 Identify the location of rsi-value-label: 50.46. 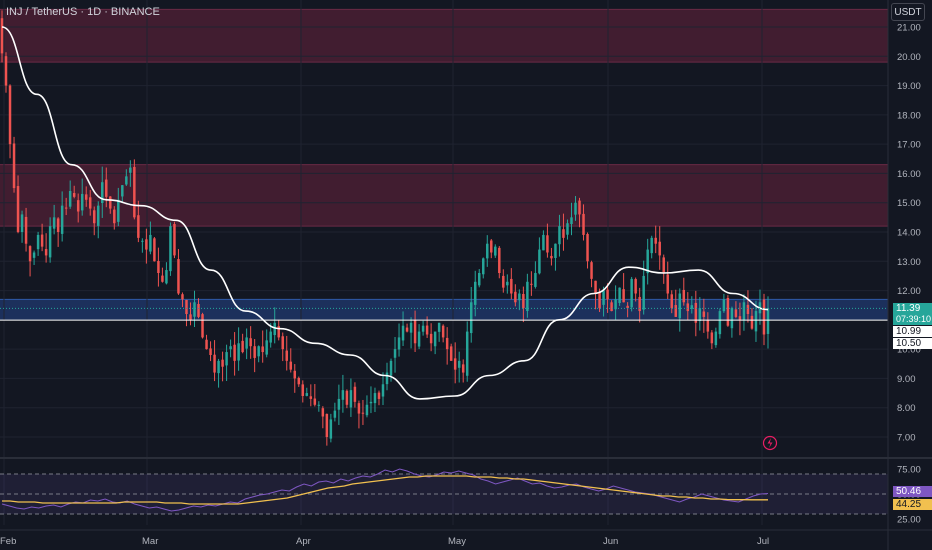
(912, 491).